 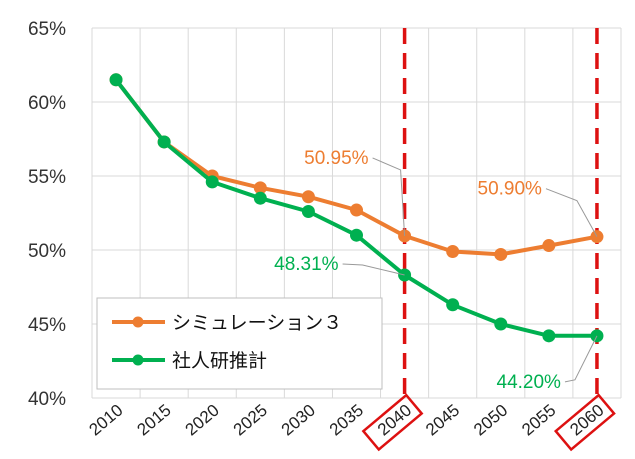 What do you see at coordinates (47, 214) in the screenshot?
I see `y-axis: 40% 45% 50% 55% 60% 65%` at bounding box center [47, 214].